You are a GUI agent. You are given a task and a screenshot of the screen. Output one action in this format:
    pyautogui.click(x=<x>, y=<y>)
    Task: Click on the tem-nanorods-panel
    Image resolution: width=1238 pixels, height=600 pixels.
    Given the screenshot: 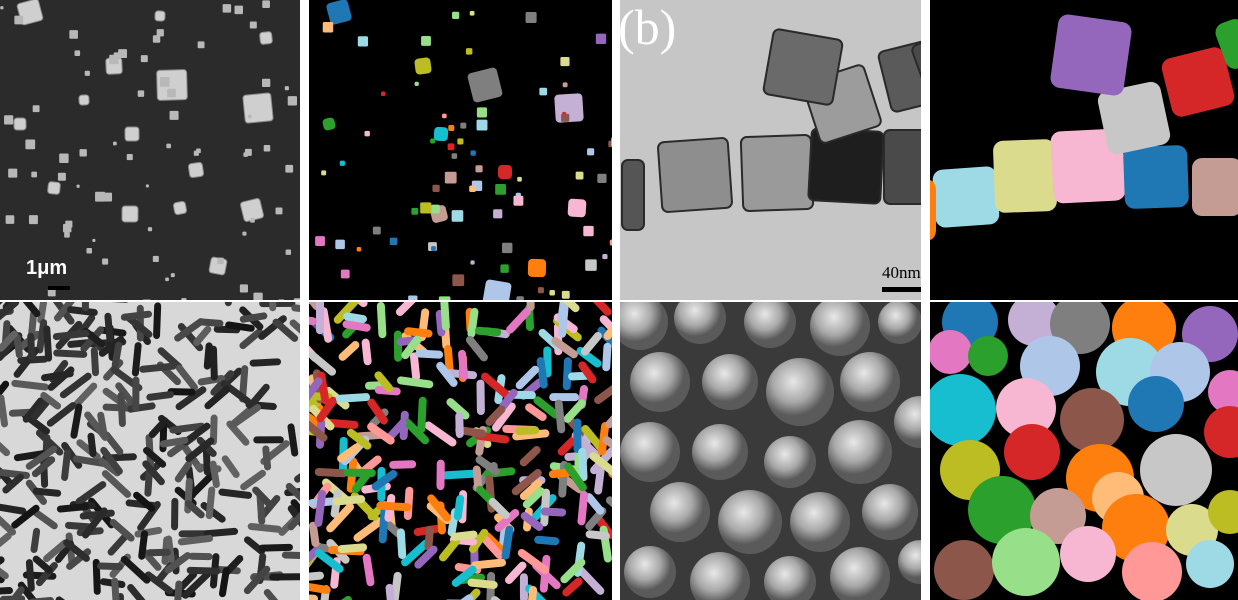 What is the action you would take?
    pyautogui.click(x=150, y=451)
    